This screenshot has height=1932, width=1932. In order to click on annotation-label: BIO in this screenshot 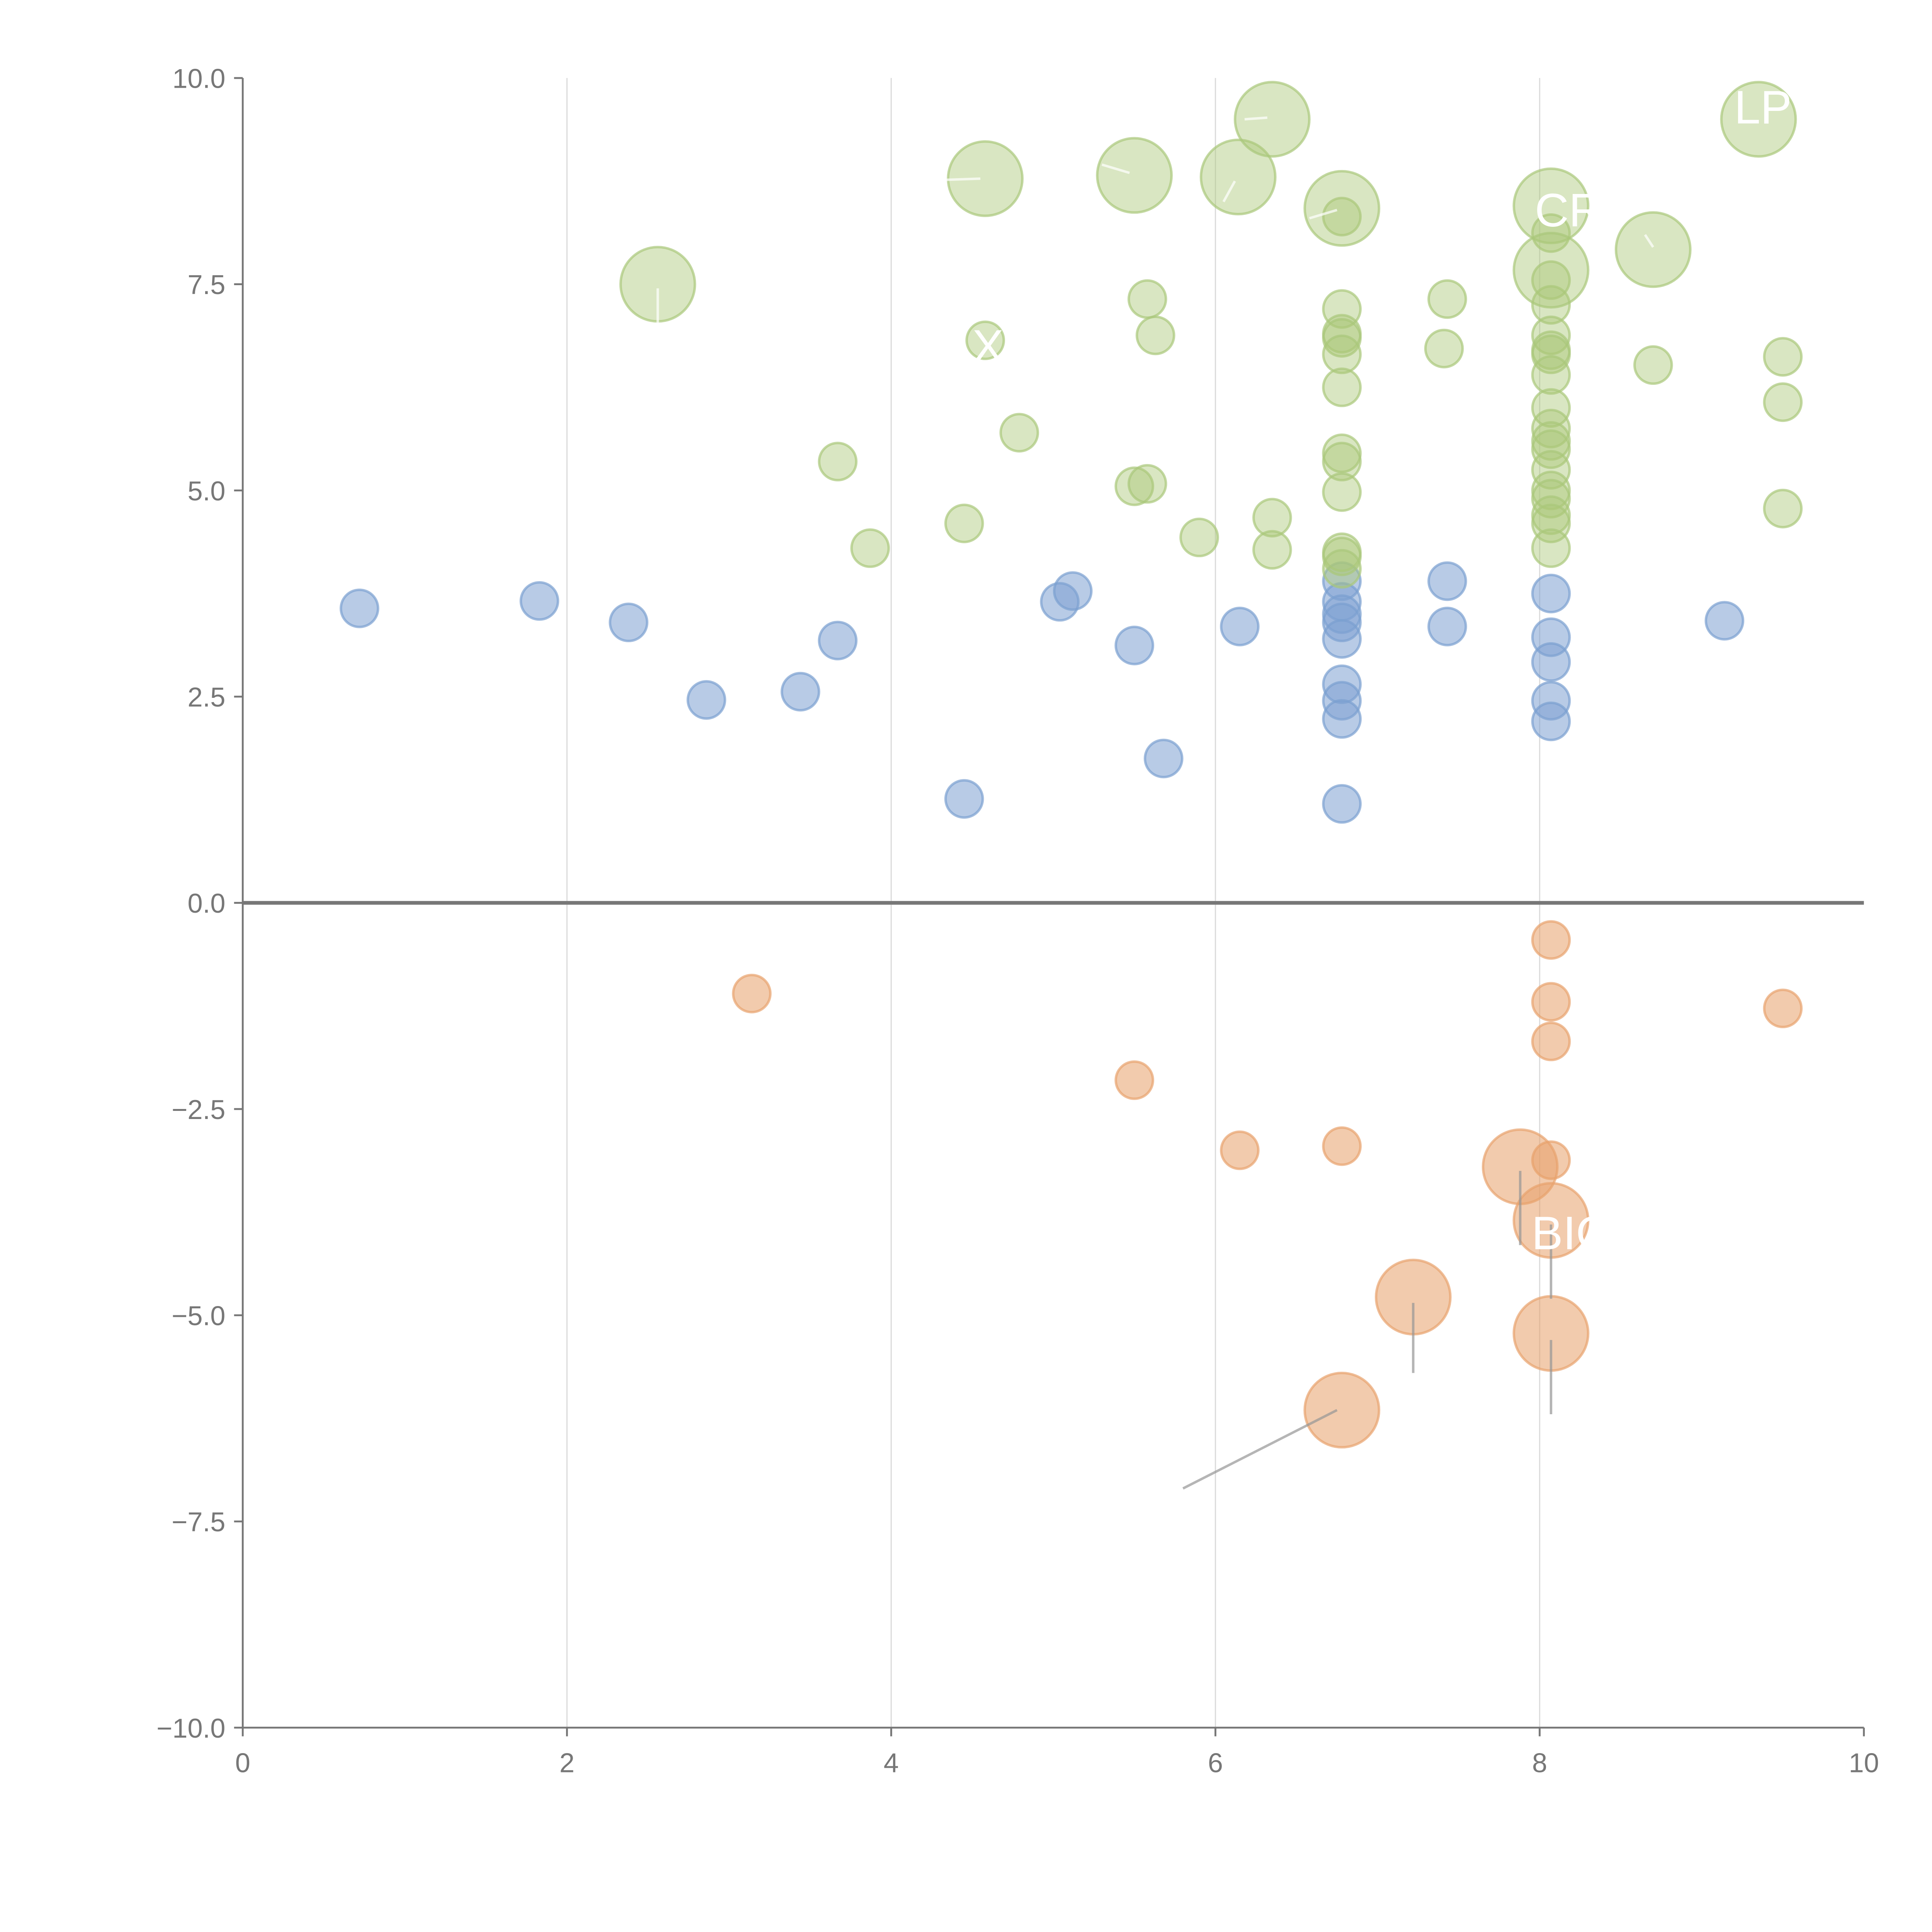, I will do `click(1573, 1233)`.